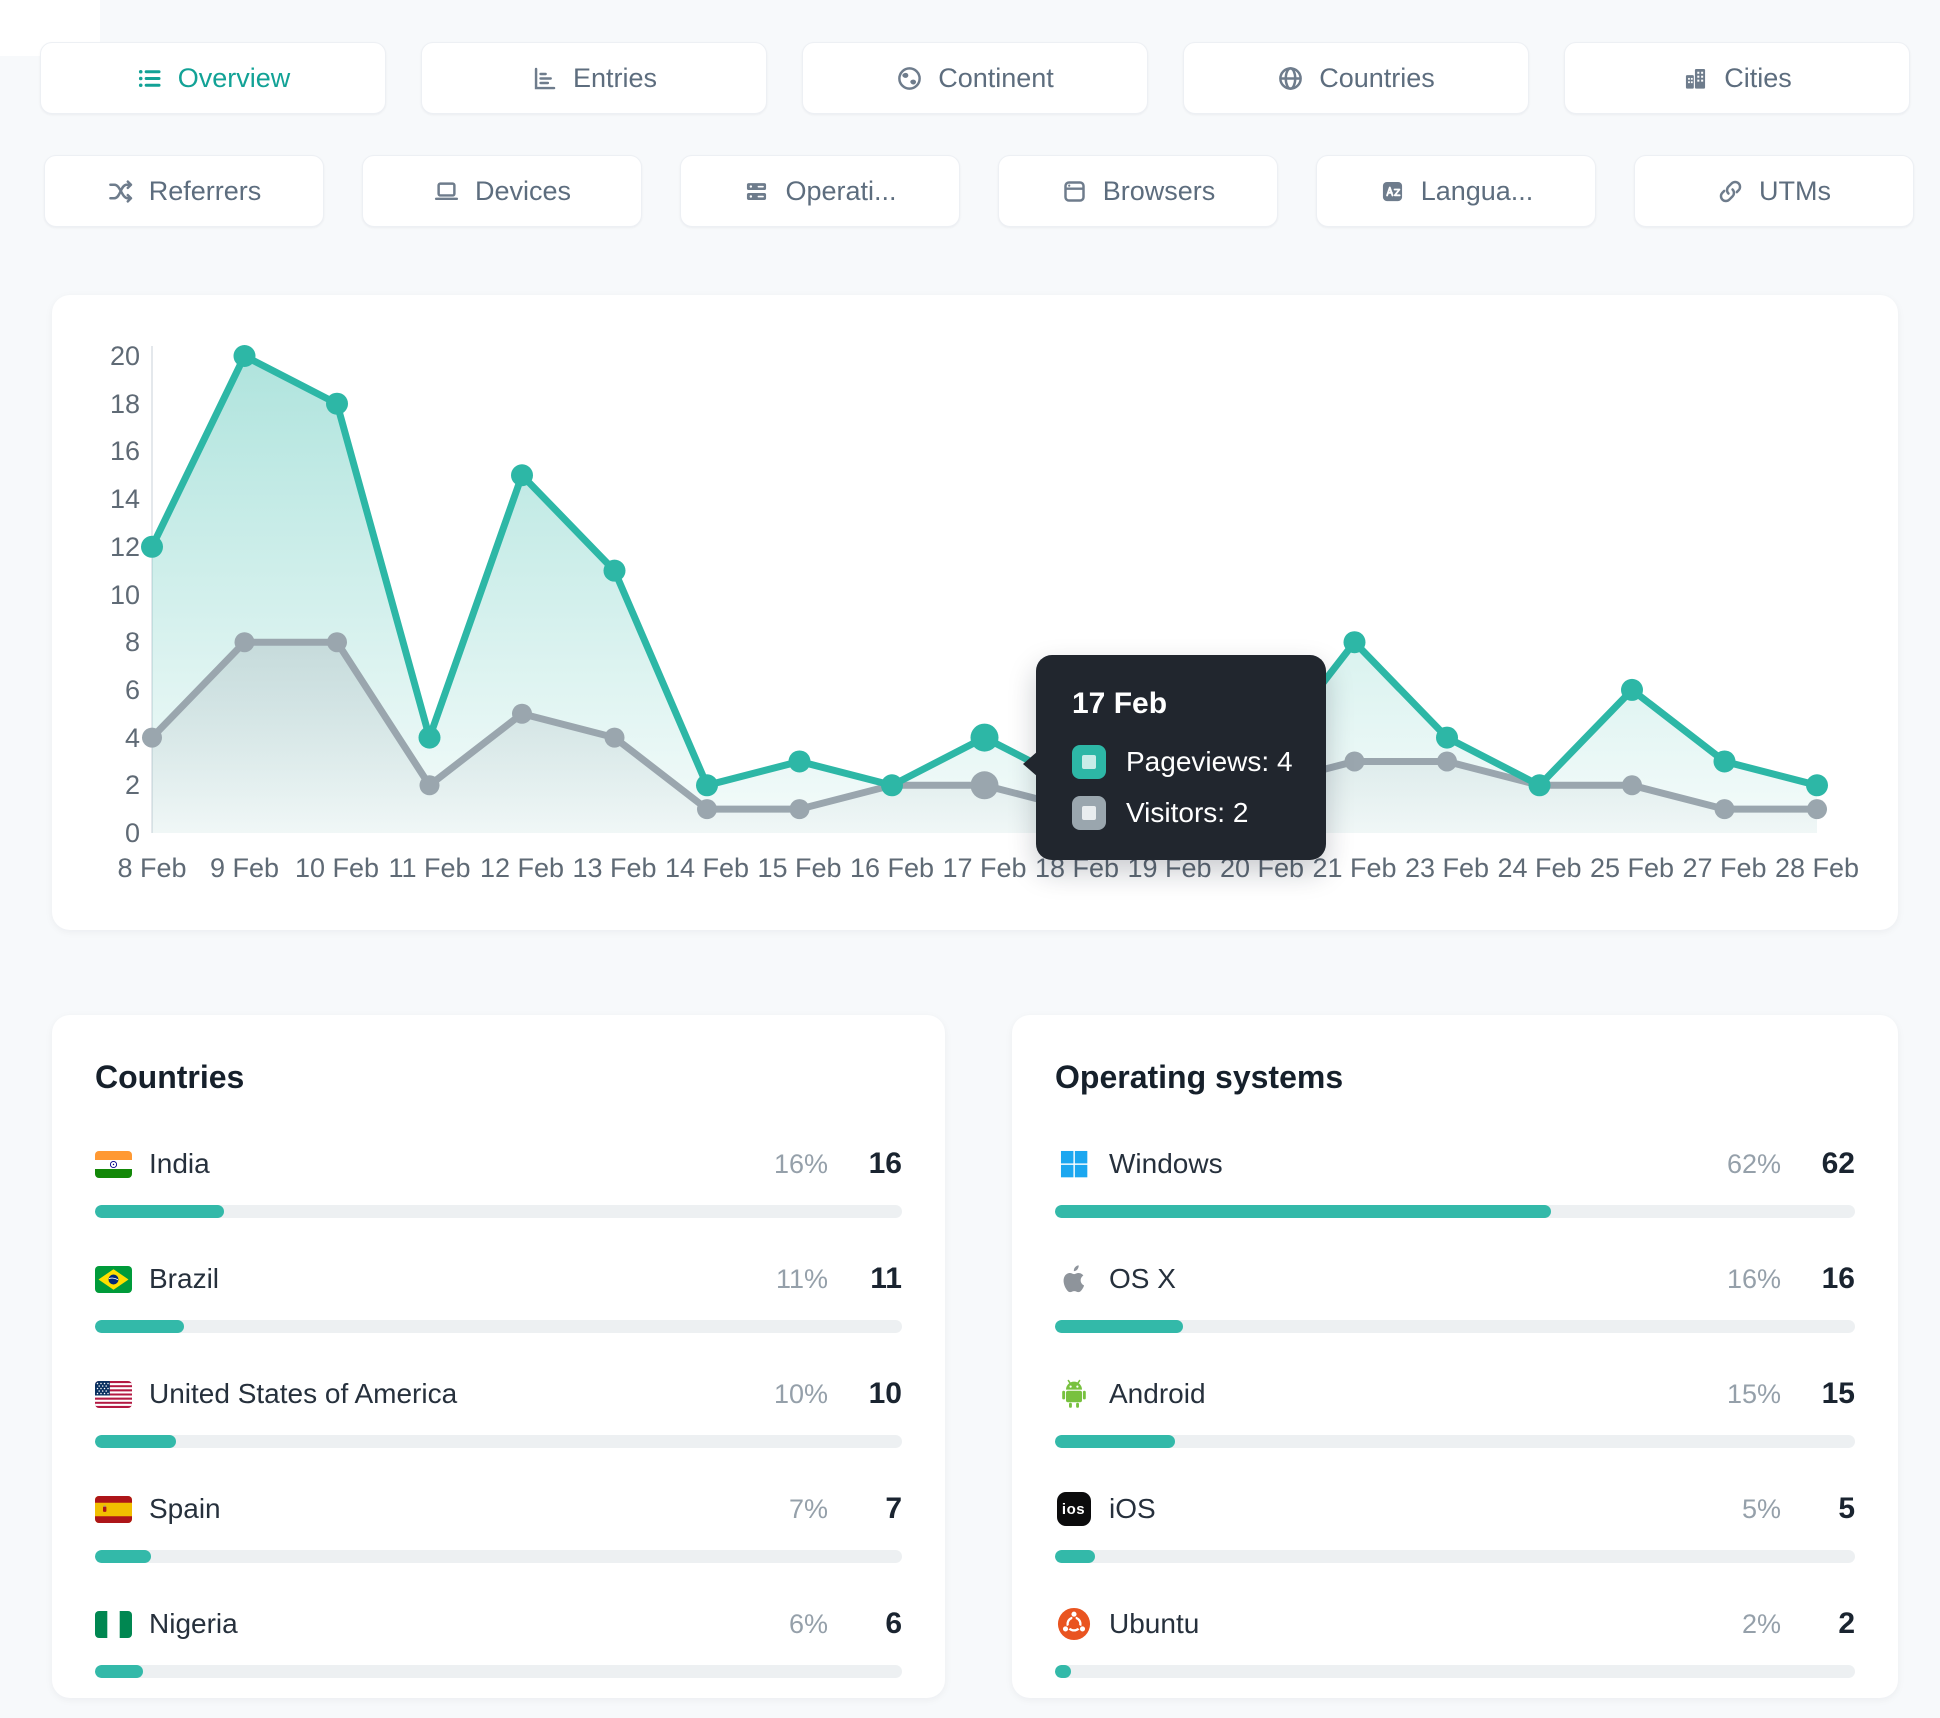 This screenshot has width=1940, height=1718. Describe the element at coordinates (1846, 1508) in the screenshot. I see `os-value: 5` at that location.